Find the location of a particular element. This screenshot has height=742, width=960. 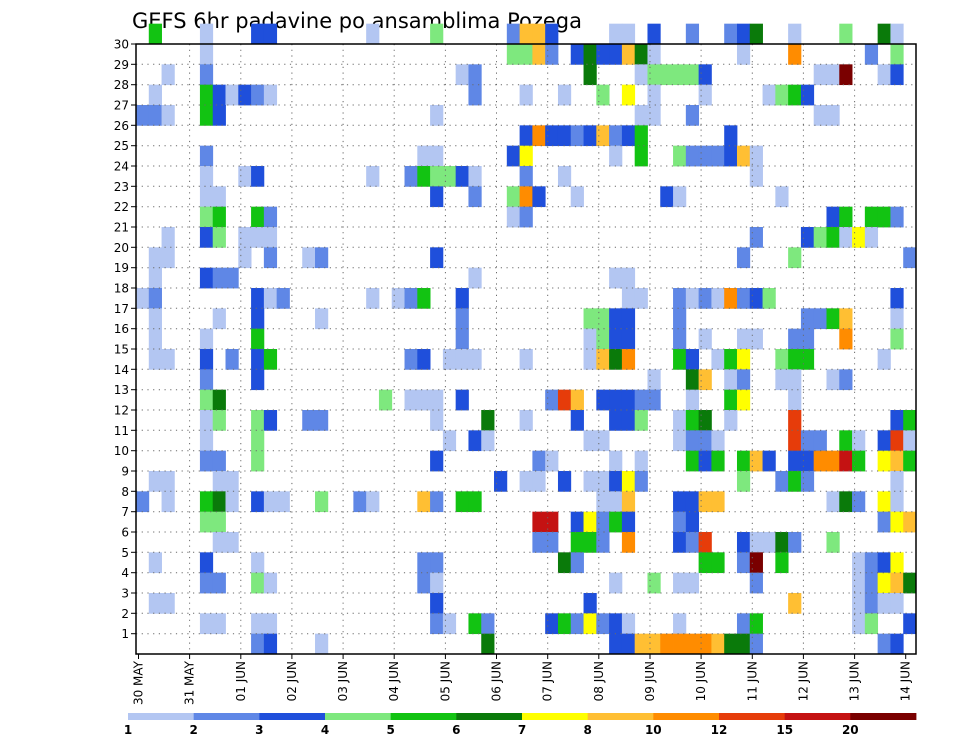

colorbar-label: 2 is located at coordinates (194, 730).